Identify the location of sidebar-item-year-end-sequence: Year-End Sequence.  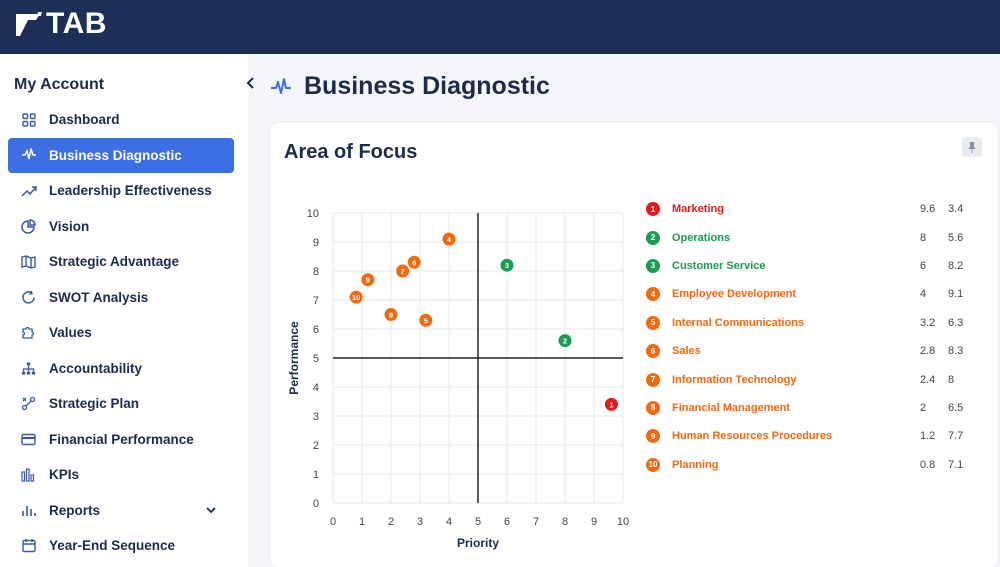
(121, 546).